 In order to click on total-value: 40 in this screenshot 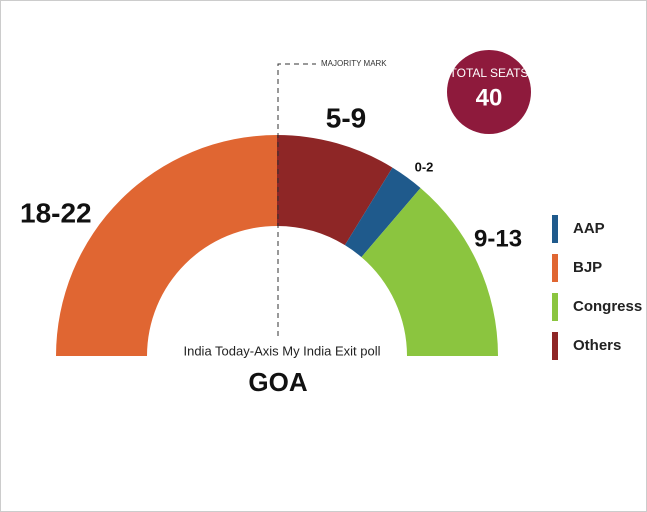, I will do `click(489, 97)`.